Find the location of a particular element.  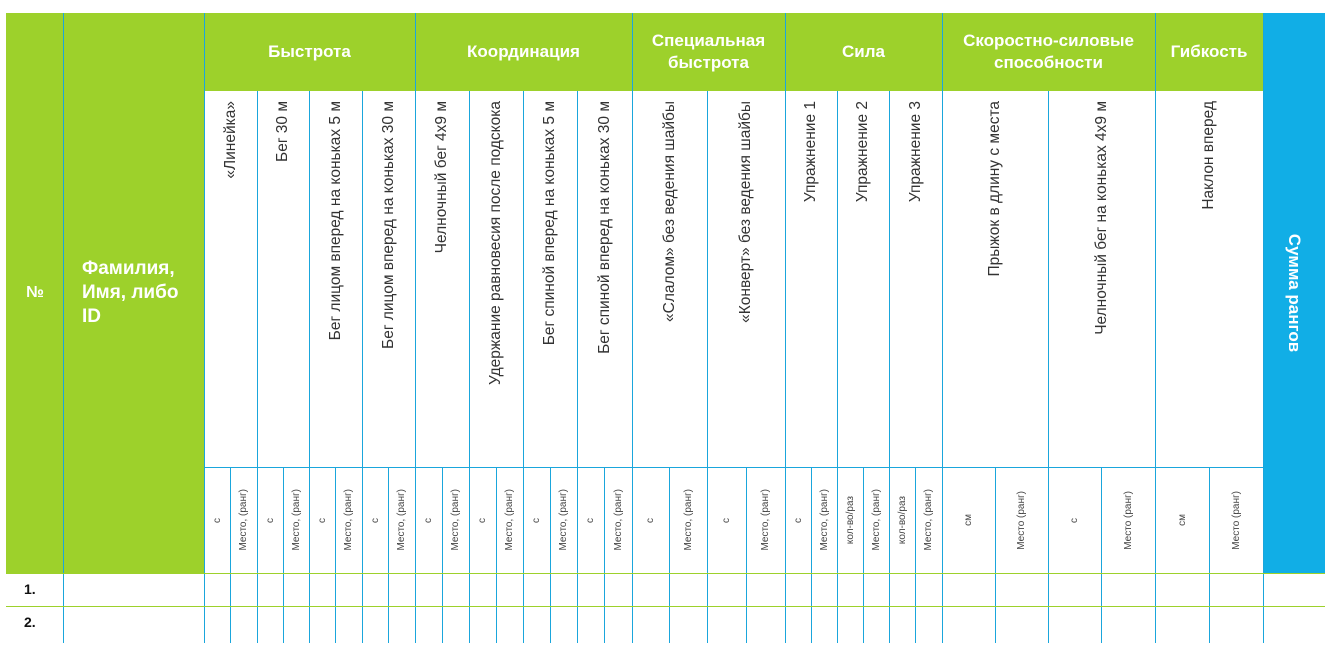

test-label: Упражнение 2 is located at coordinates (862, 152).